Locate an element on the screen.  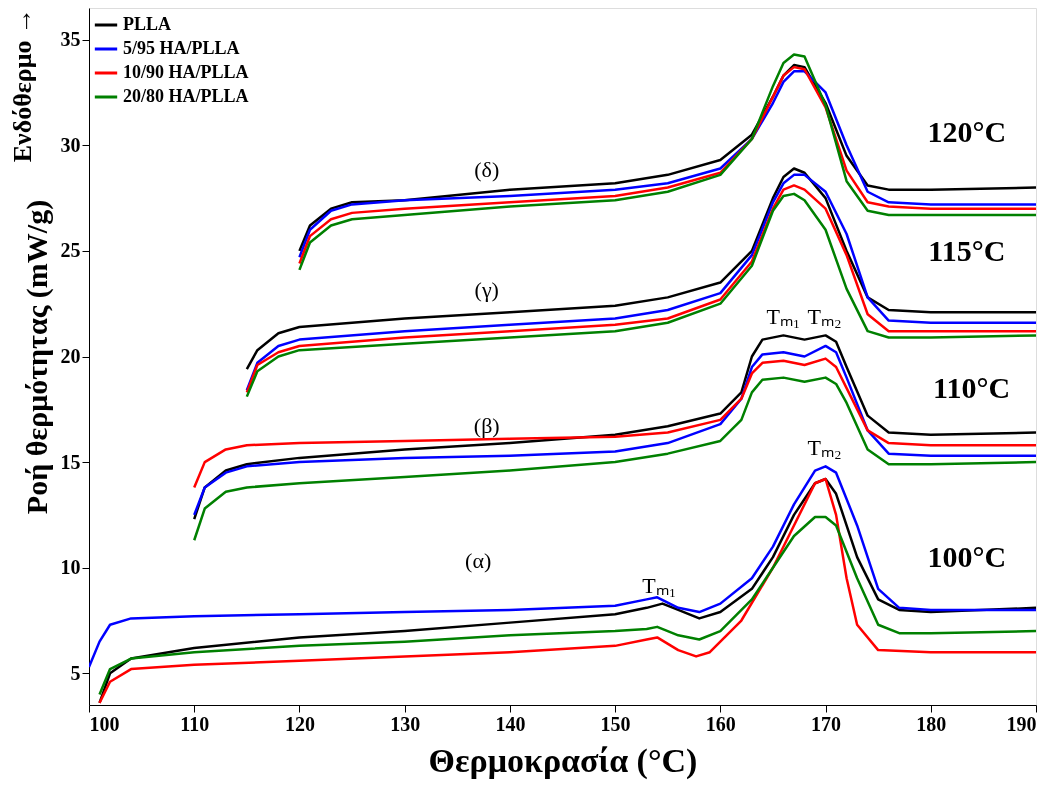
x-tick-label: 170 is located at coordinates (826, 723).